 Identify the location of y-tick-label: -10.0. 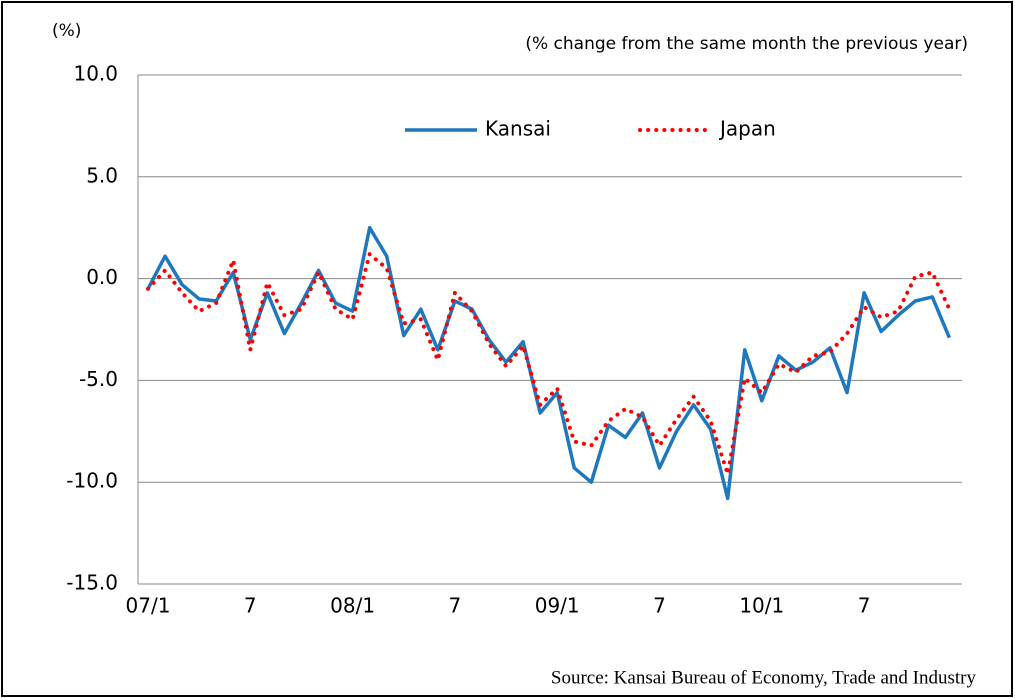
(92, 481).